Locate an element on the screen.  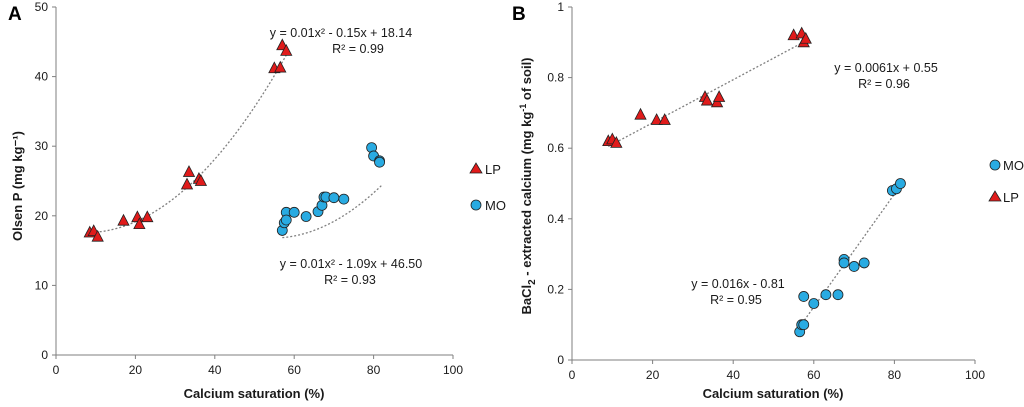
panel-a-trendlines is located at coordinates (236, 146).